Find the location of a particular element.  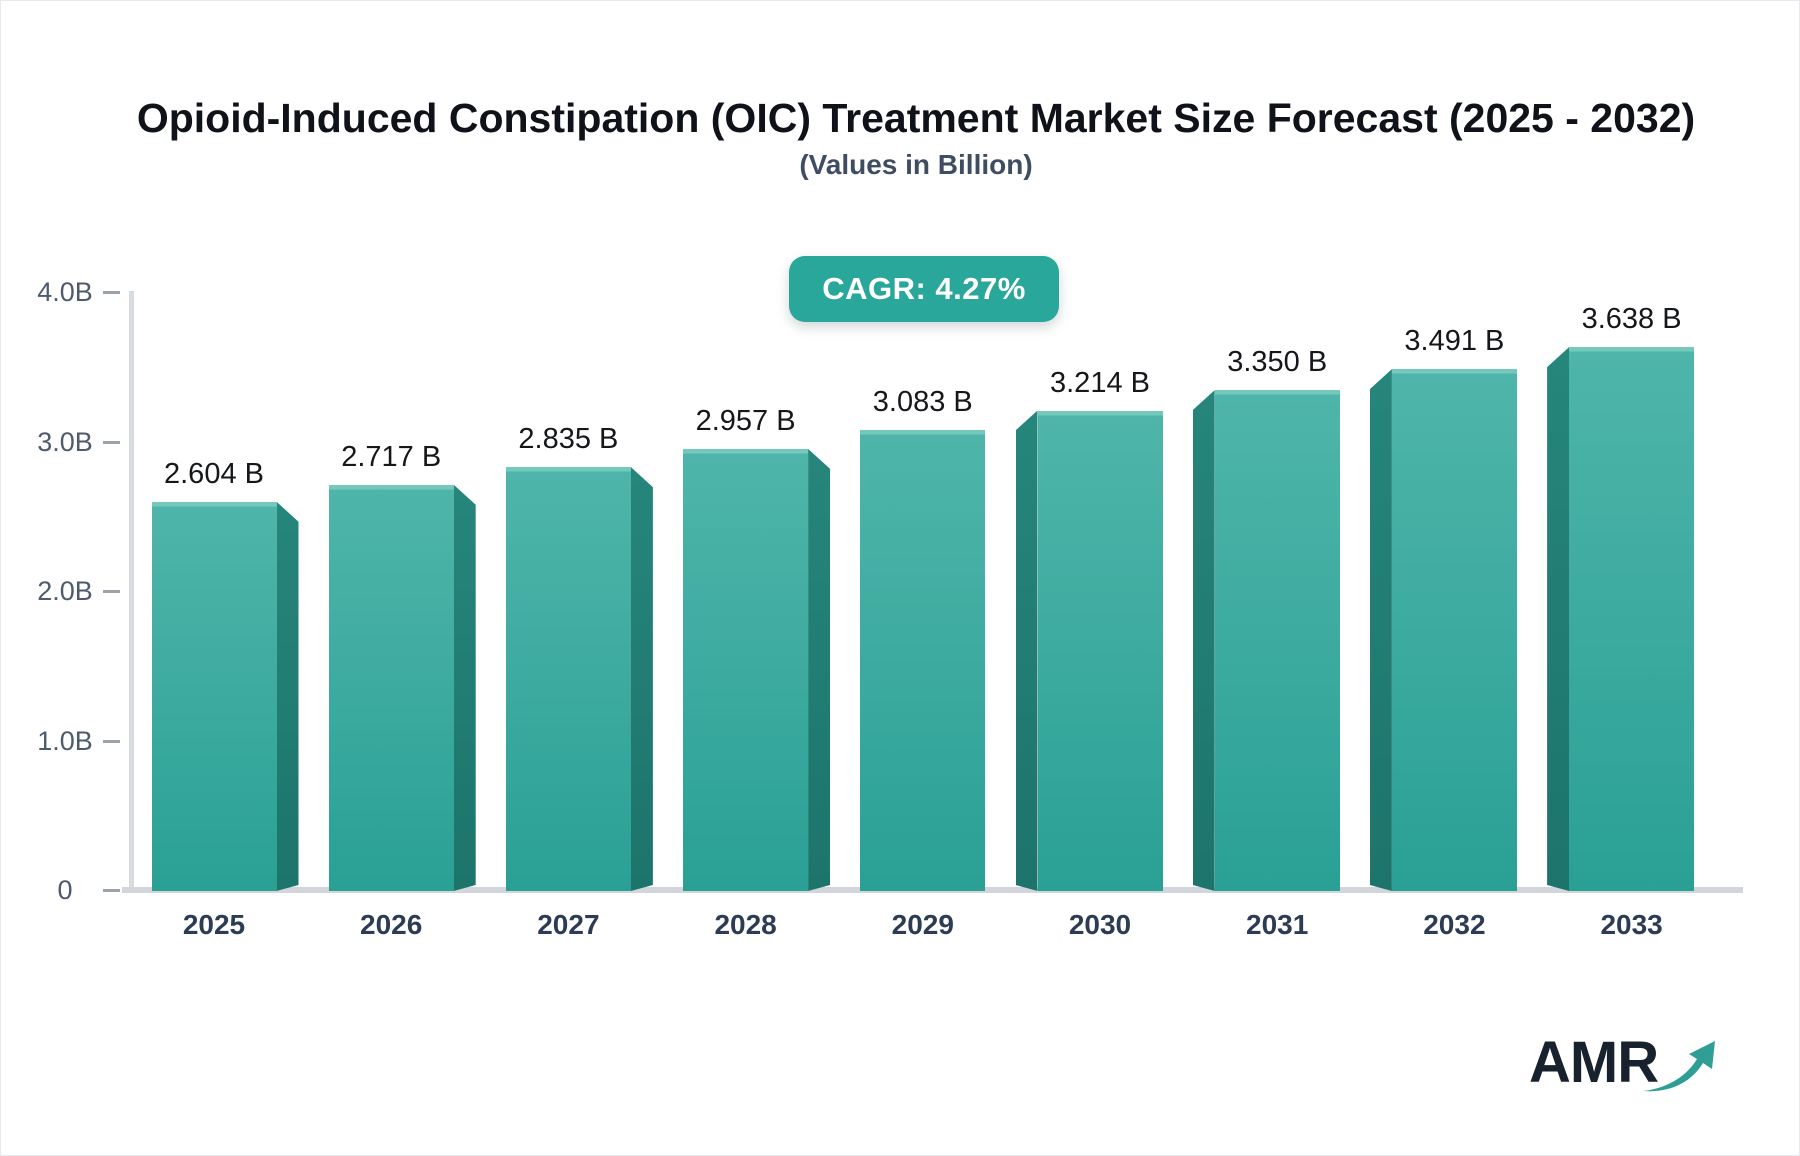

x-axis-label: 2027 is located at coordinates (568, 924).